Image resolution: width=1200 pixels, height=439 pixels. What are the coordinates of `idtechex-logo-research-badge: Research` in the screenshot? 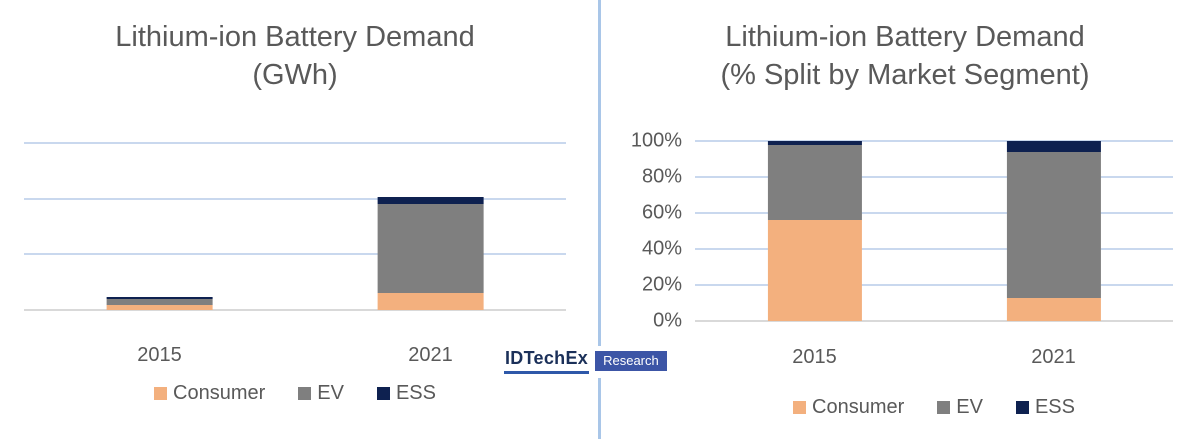 It's located at (631, 361).